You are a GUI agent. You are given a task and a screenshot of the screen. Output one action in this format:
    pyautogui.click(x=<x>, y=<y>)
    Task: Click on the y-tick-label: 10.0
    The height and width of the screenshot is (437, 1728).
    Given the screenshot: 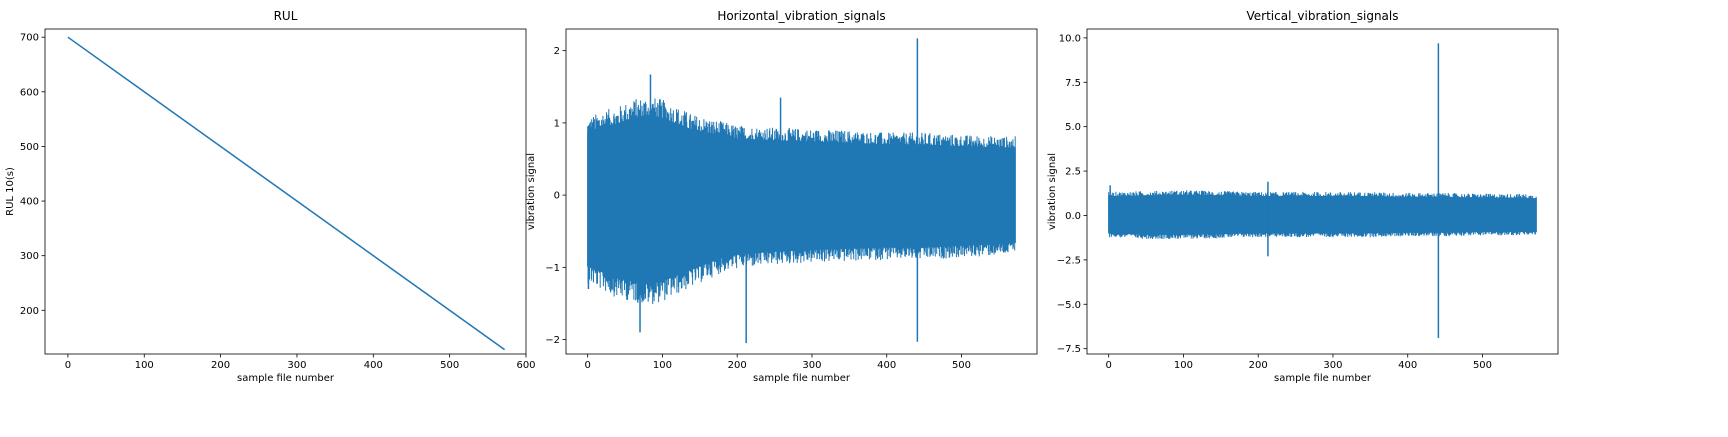 What is the action you would take?
    pyautogui.click(x=1070, y=38)
    